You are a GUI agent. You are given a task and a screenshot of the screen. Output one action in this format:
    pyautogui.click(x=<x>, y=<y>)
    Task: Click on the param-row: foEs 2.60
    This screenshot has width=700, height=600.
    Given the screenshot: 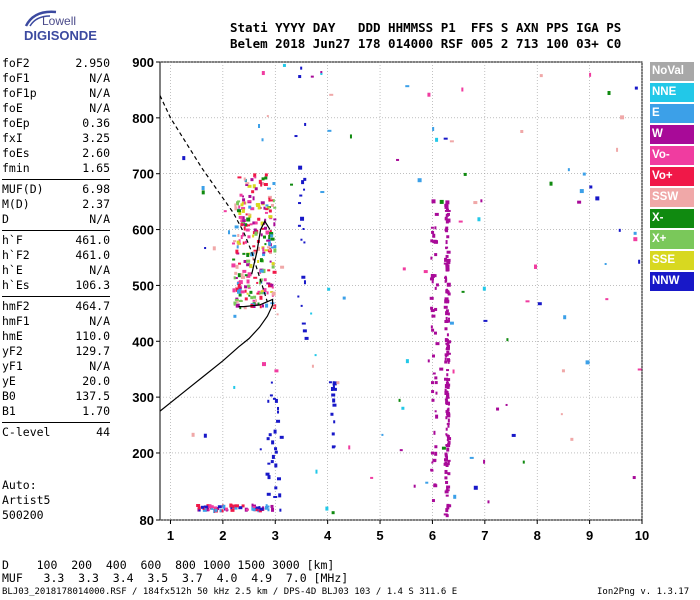 What is the action you would take?
    pyautogui.click(x=56, y=153)
    